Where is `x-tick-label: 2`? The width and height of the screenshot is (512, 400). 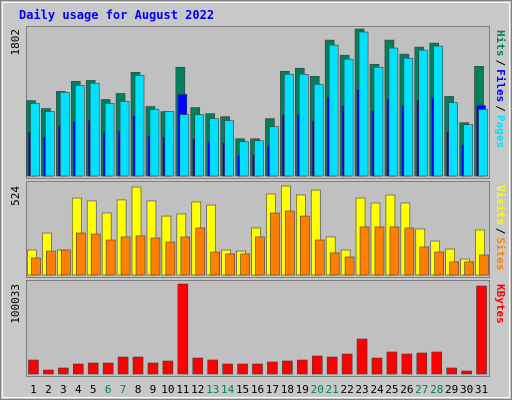
x-tick-label: 2 is located at coordinates (48, 389).